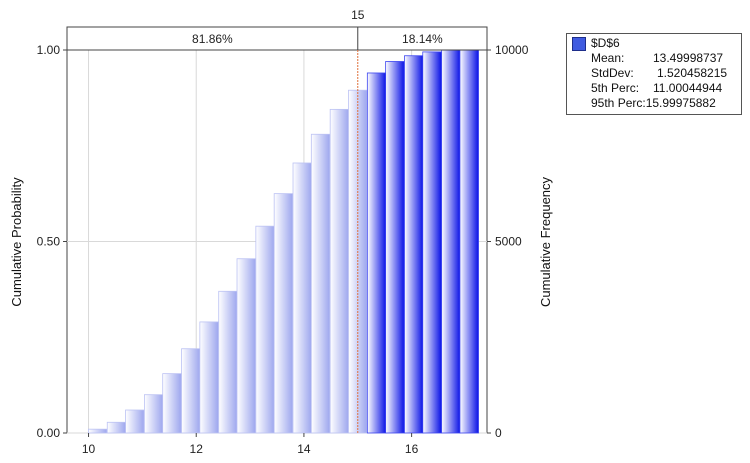 The height and width of the screenshot is (463, 750). What do you see at coordinates (49, 433) in the screenshot?
I see `y-tick-label: 0.00` at bounding box center [49, 433].